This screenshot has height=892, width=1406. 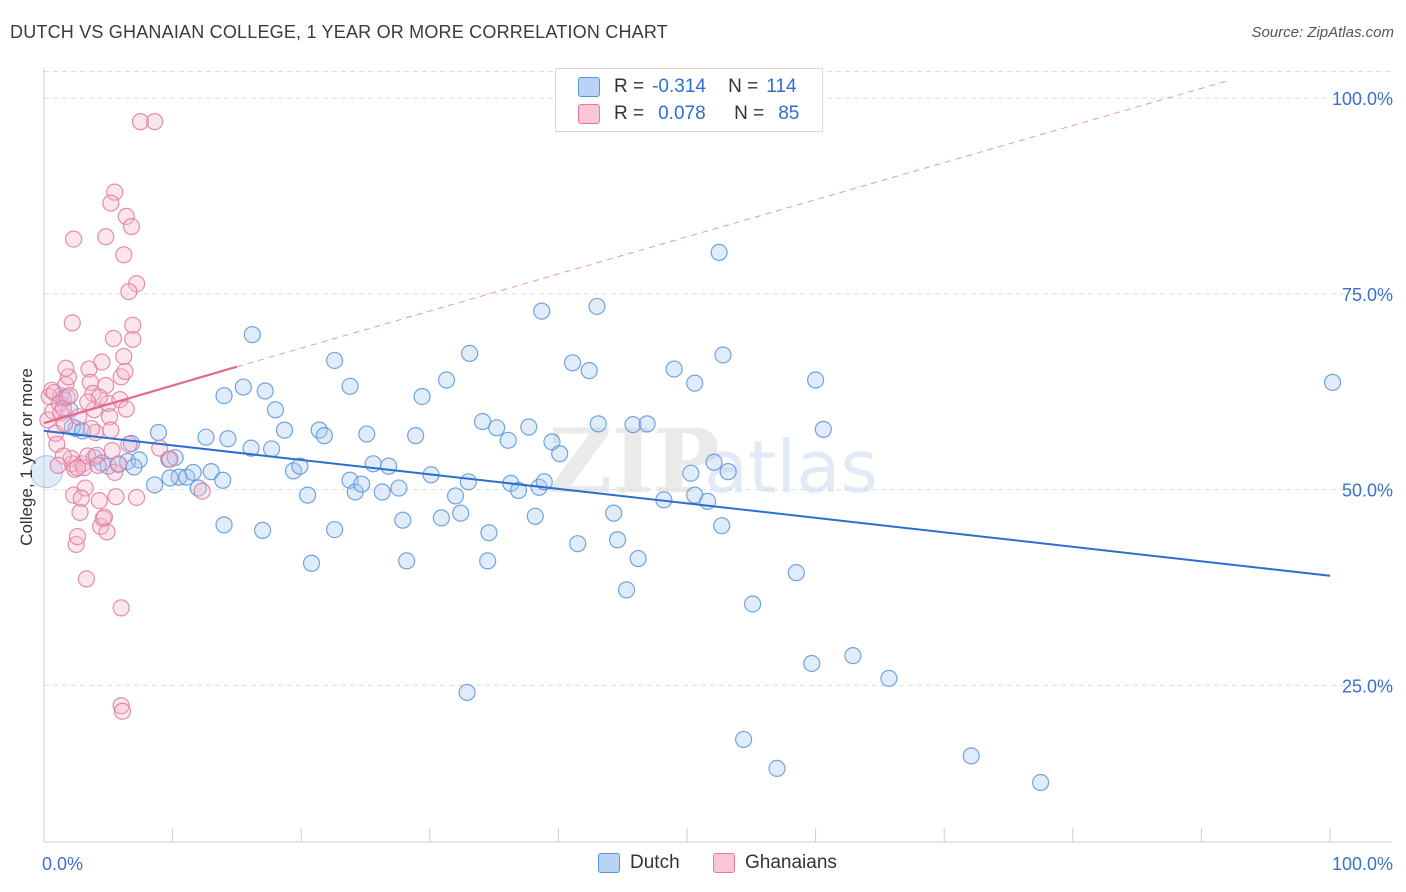 What do you see at coordinates (1362, 99) in the screenshot?
I see `y-tick-label: 100.0%` at bounding box center [1362, 99].